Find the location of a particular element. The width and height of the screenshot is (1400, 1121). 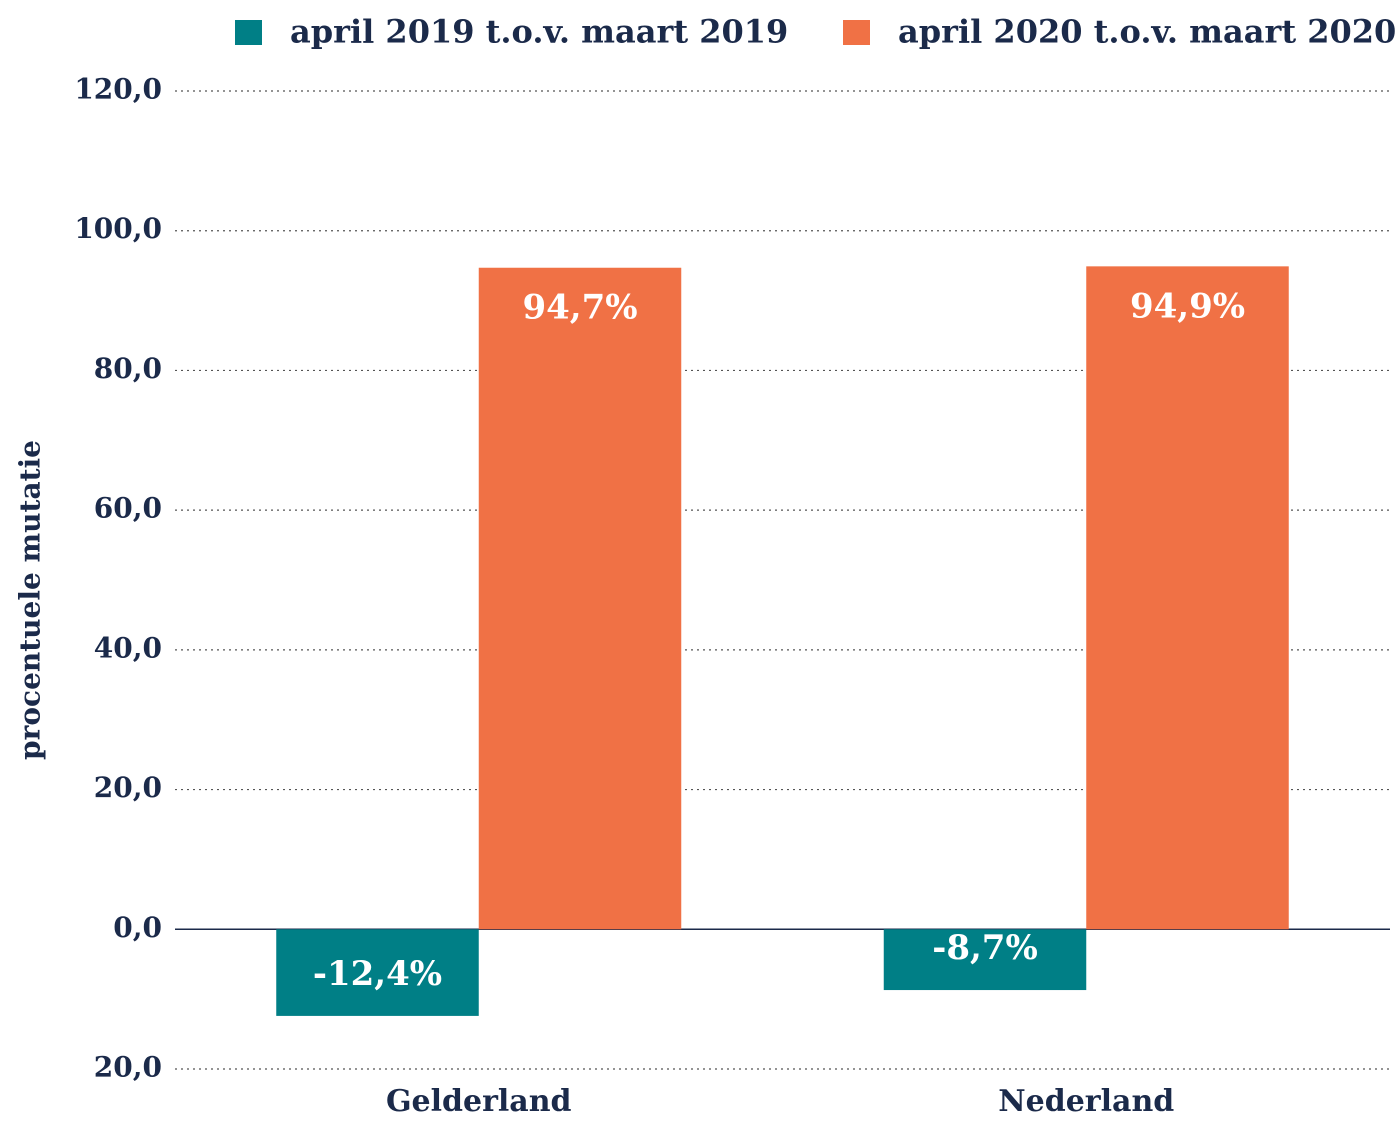

legend-label: april 2020 t.o.v. maart 2020 is located at coordinates (1147, 32).